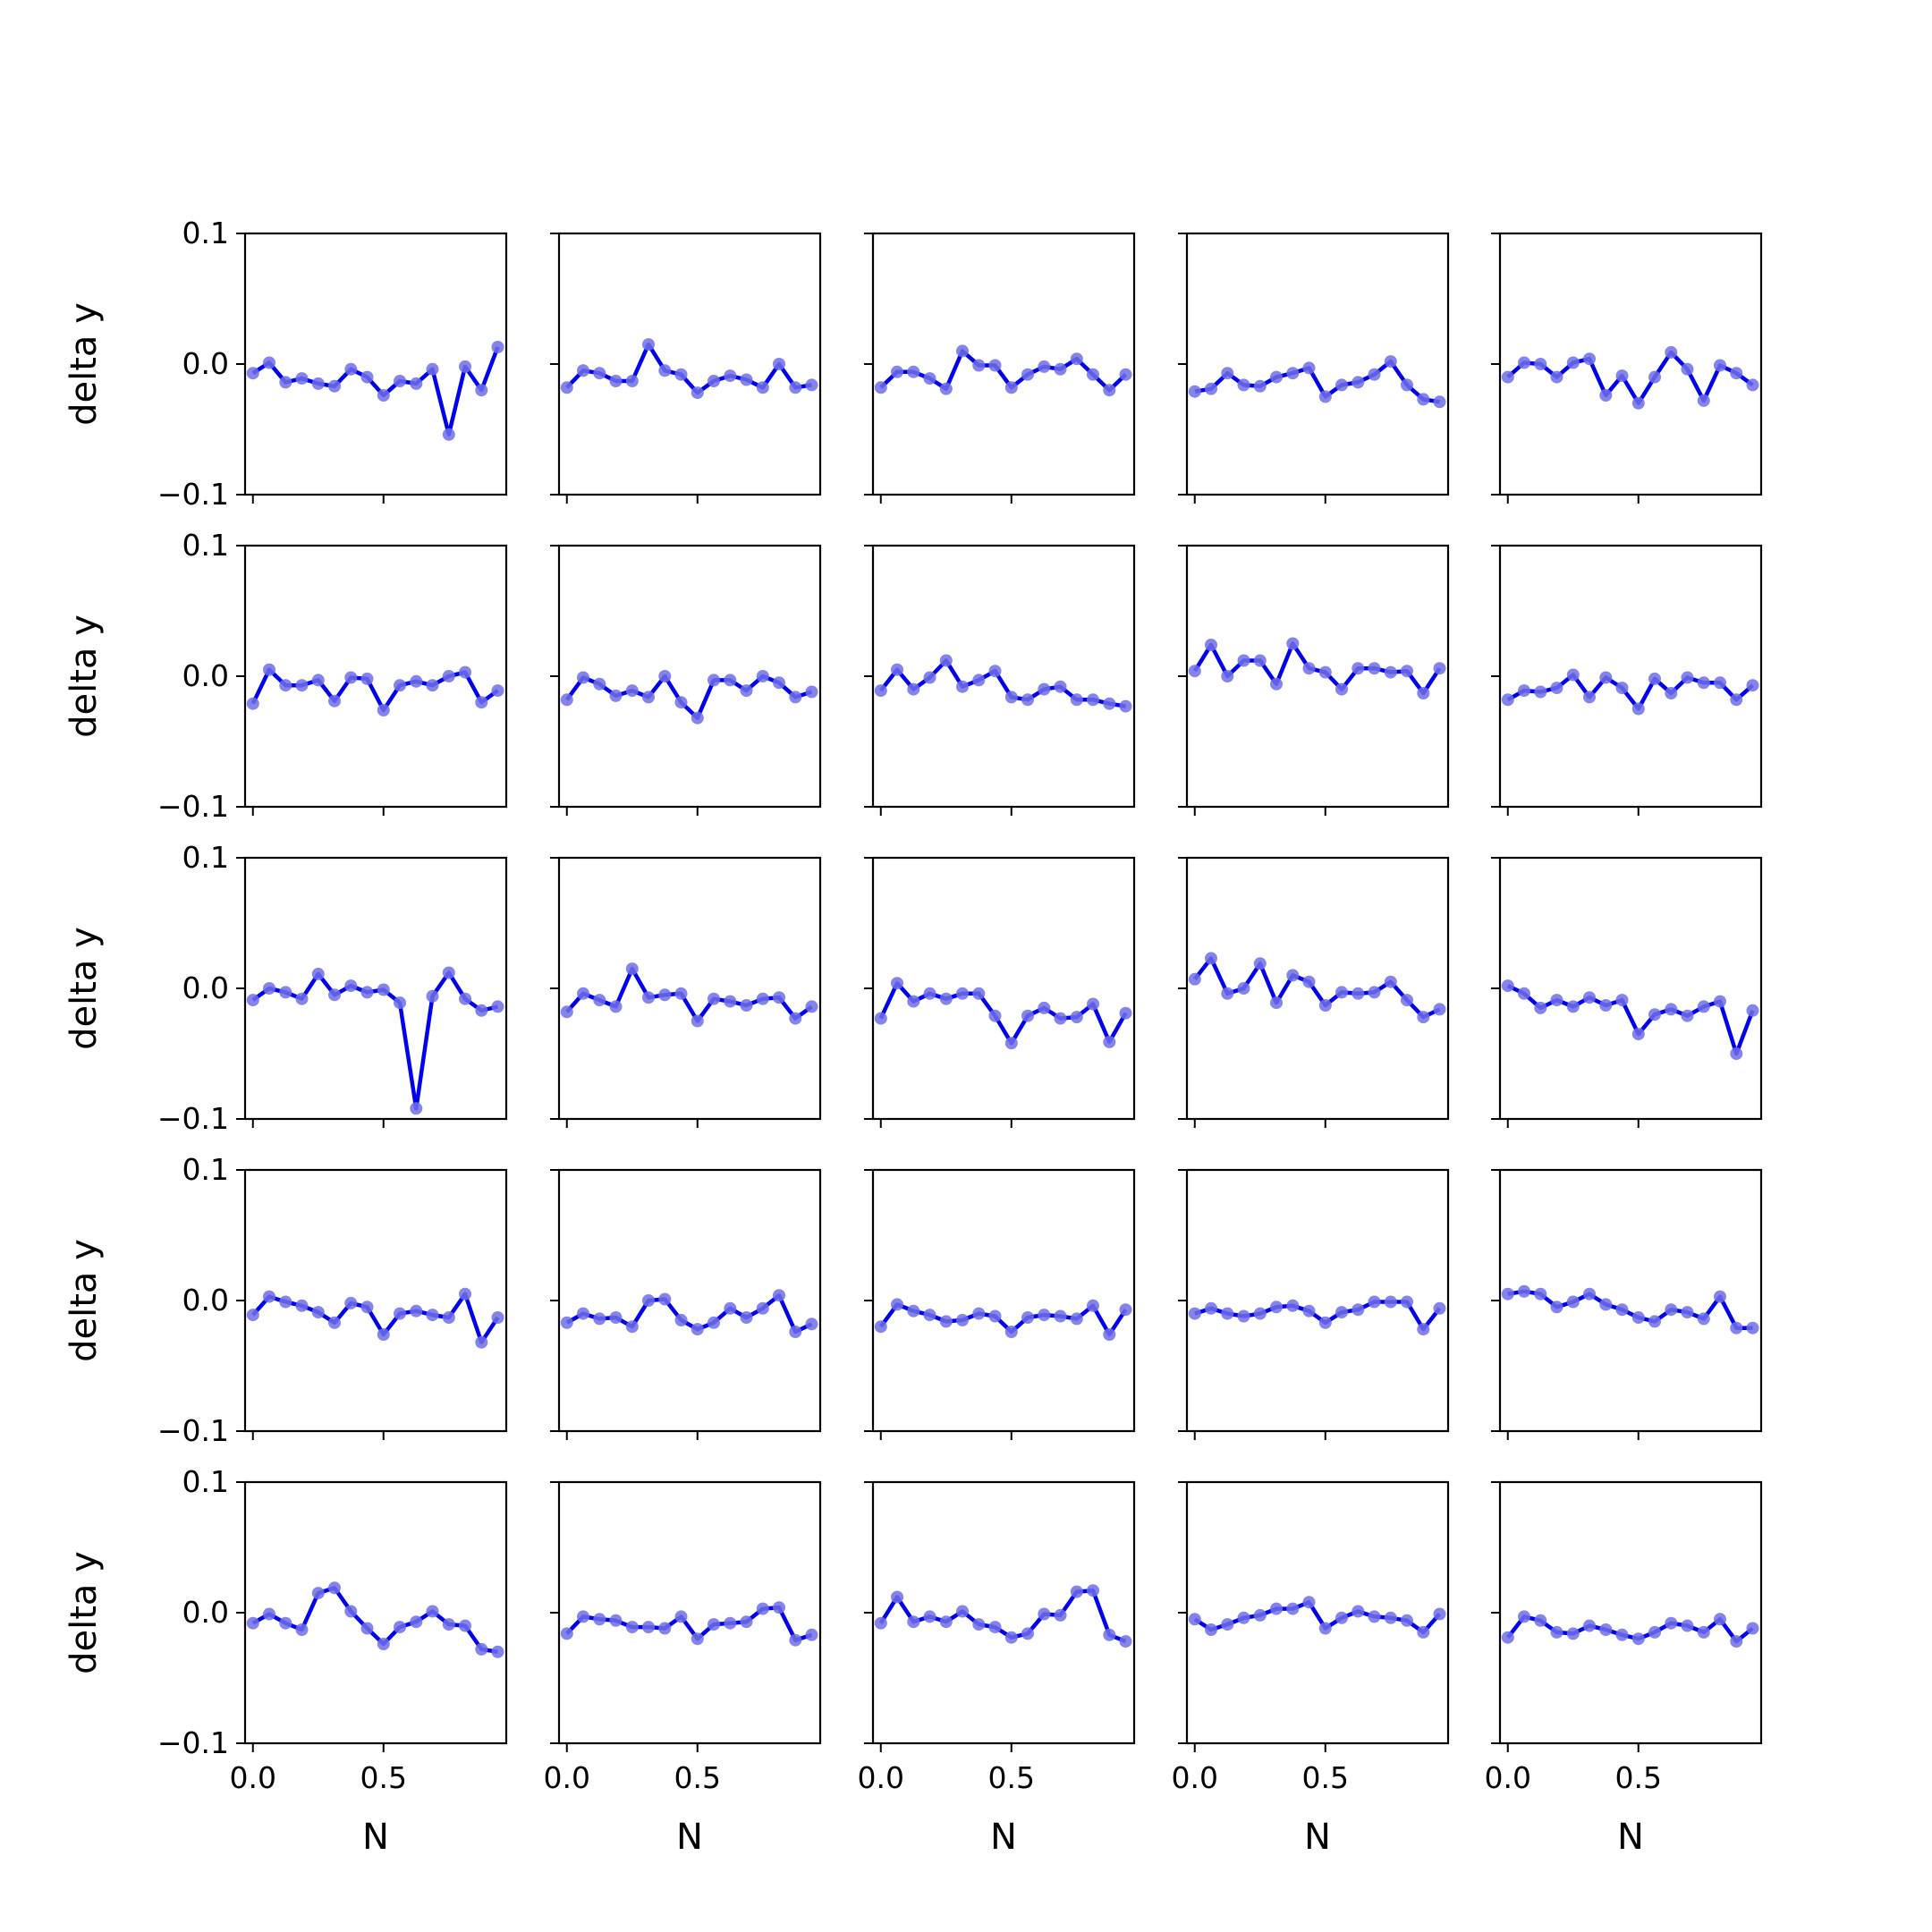 The image size is (1932, 1932). Describe the element at coordinates (1630, 1837) in the screenshot. I see `x-axis-label: N` at that location.